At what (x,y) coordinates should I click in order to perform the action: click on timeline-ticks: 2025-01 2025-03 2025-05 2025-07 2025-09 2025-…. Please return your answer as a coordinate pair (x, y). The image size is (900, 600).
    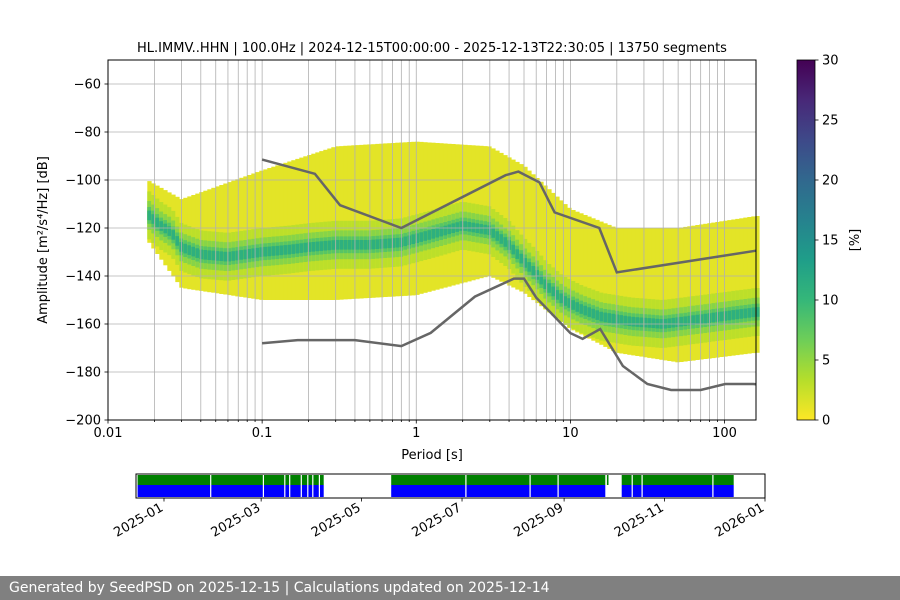
    Looking at the image, I should click on (439, 519).